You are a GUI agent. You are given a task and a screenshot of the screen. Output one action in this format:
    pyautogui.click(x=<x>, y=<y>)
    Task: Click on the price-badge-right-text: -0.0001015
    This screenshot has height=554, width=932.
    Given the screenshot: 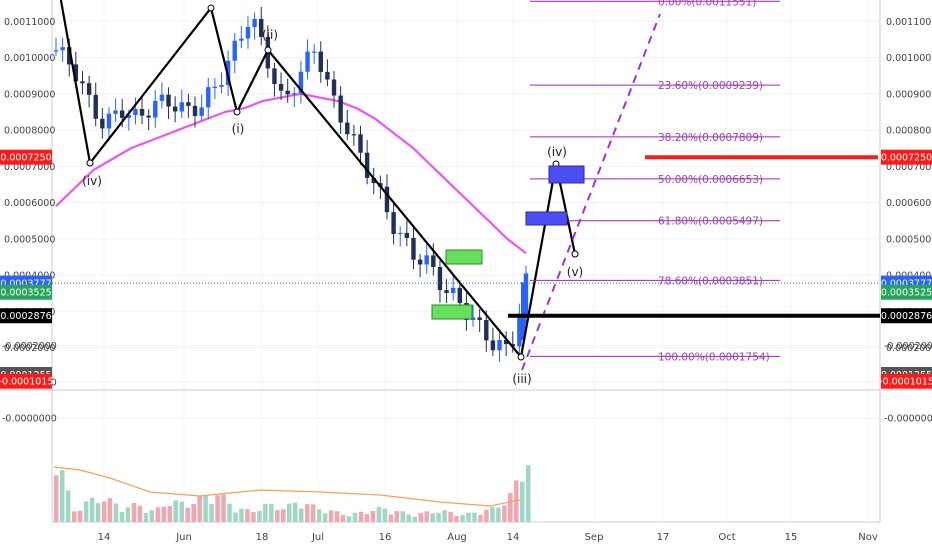 What is the action you would take?
    pyautogui.click(x=905, y=382)
    